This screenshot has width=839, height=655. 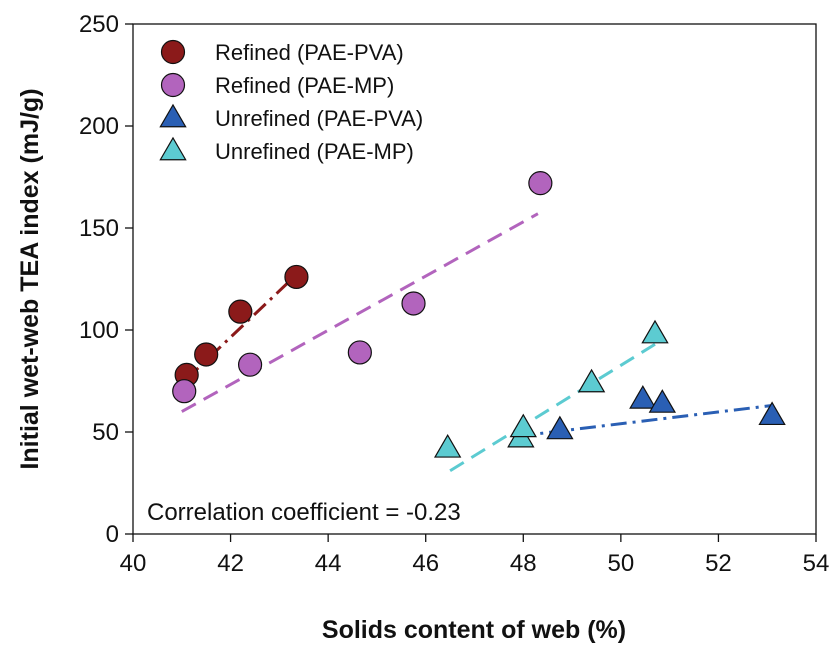 I want to click on legend-marker-refined-pae-pva, so click(x=173, y=52).